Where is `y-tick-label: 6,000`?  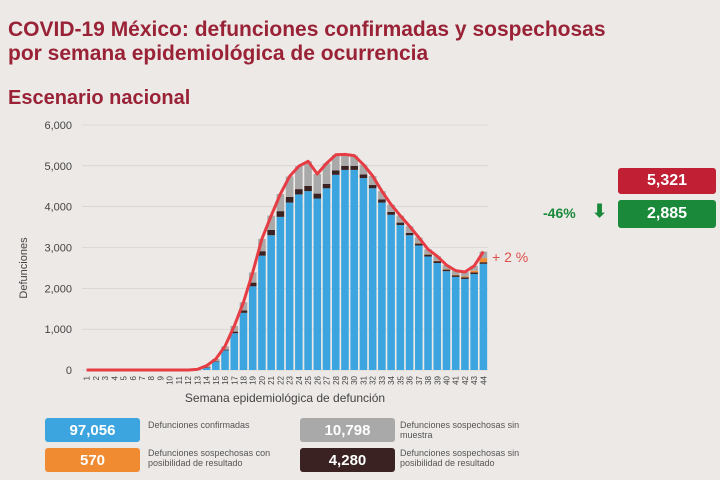
y-tick-label: 6,000 is located at coordinates (58, 126).